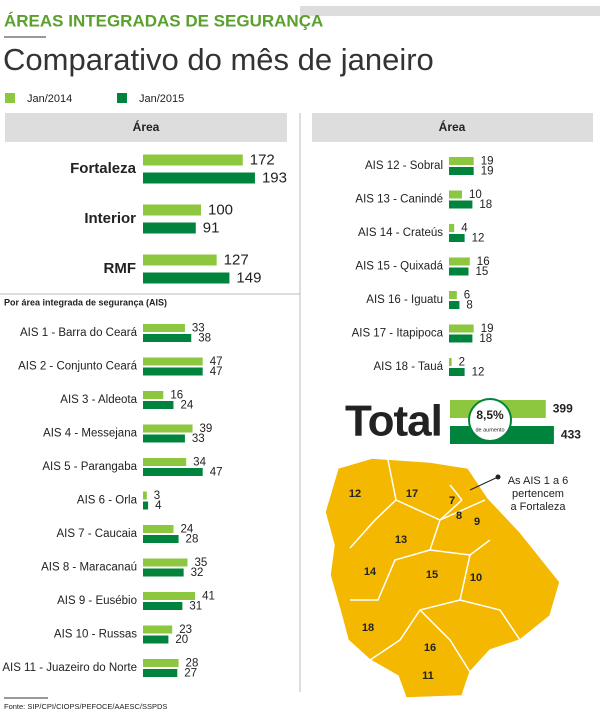 The height and width of the screenshot is (714, 600). What do you see at coordinates (96, 534) in the screenshot?
I see `category-label: AIS 7 - Caucaia` at bounding box center [96, 534].